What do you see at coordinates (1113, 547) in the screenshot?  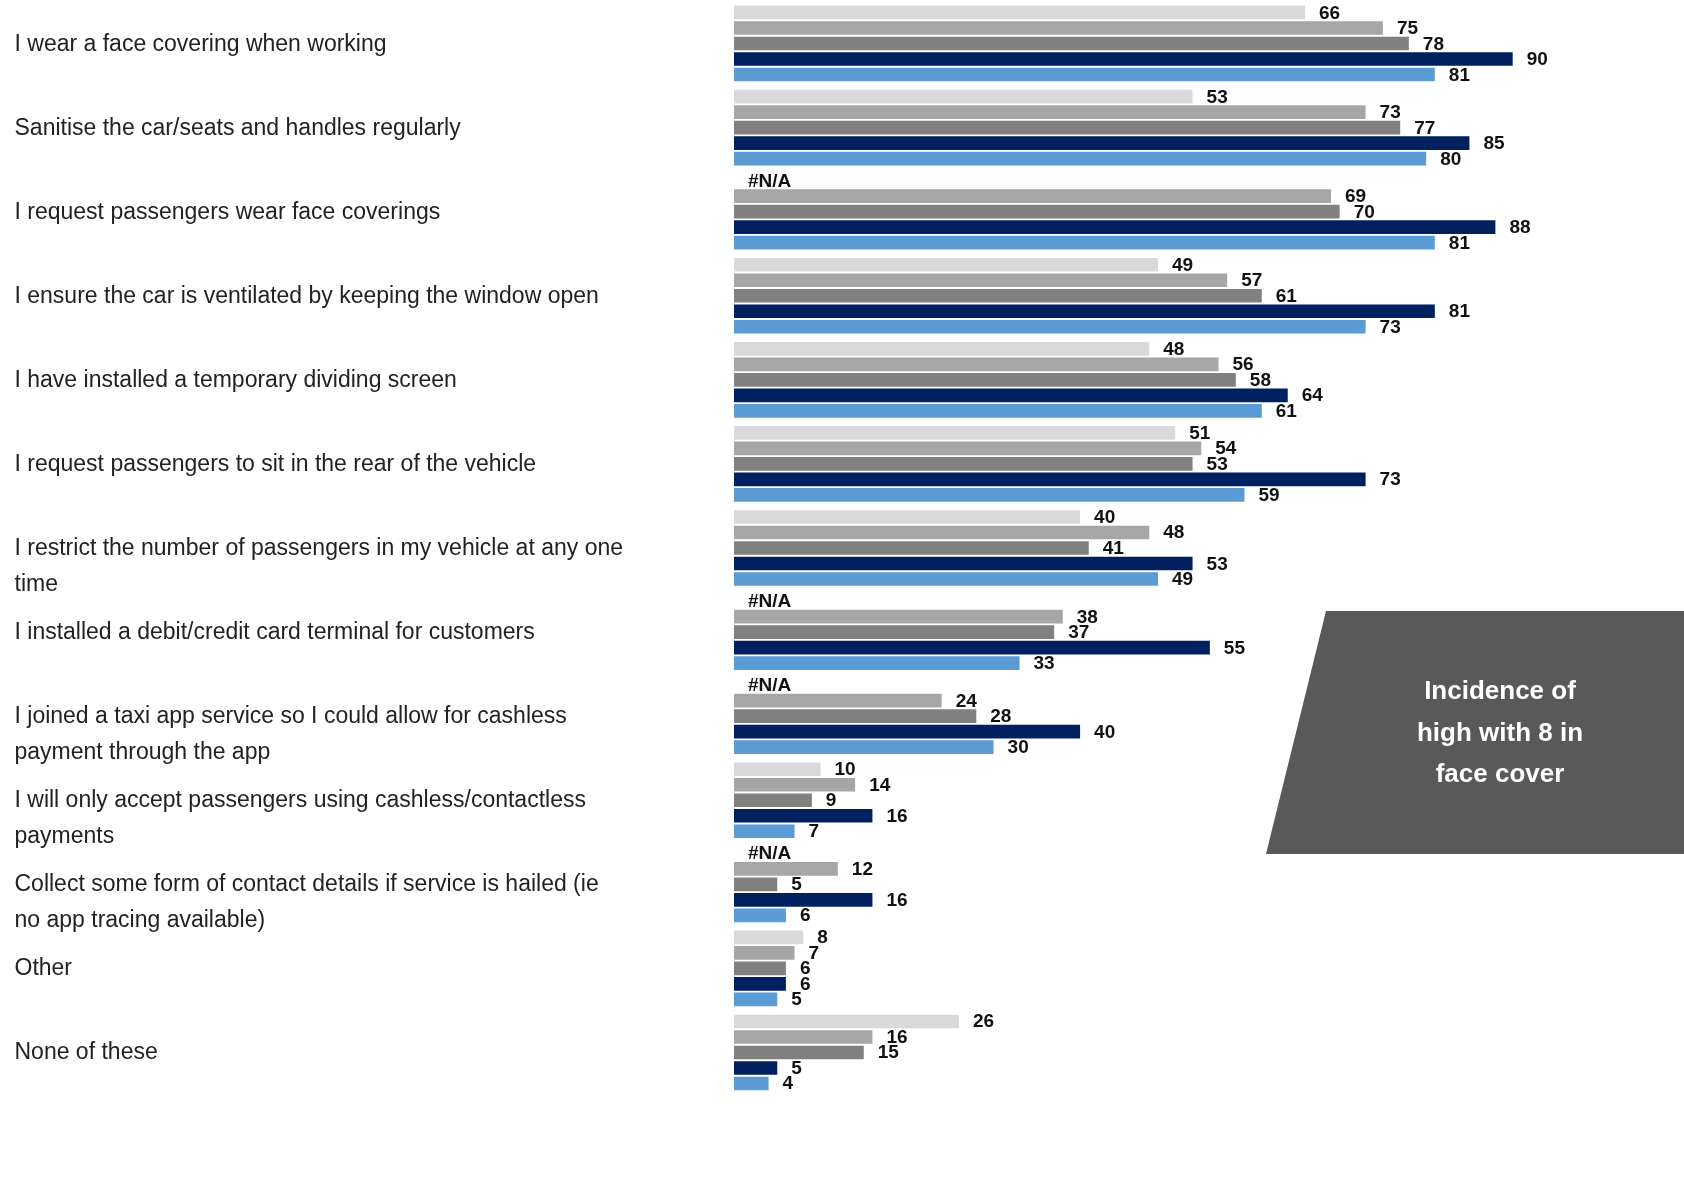 I see `data-label: 41` at bounding box center [1113, 547].